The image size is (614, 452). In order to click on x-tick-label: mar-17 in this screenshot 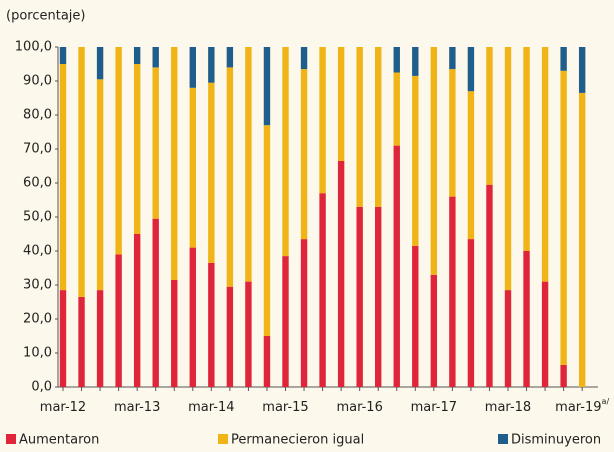, I will do `click(434, 407)`.